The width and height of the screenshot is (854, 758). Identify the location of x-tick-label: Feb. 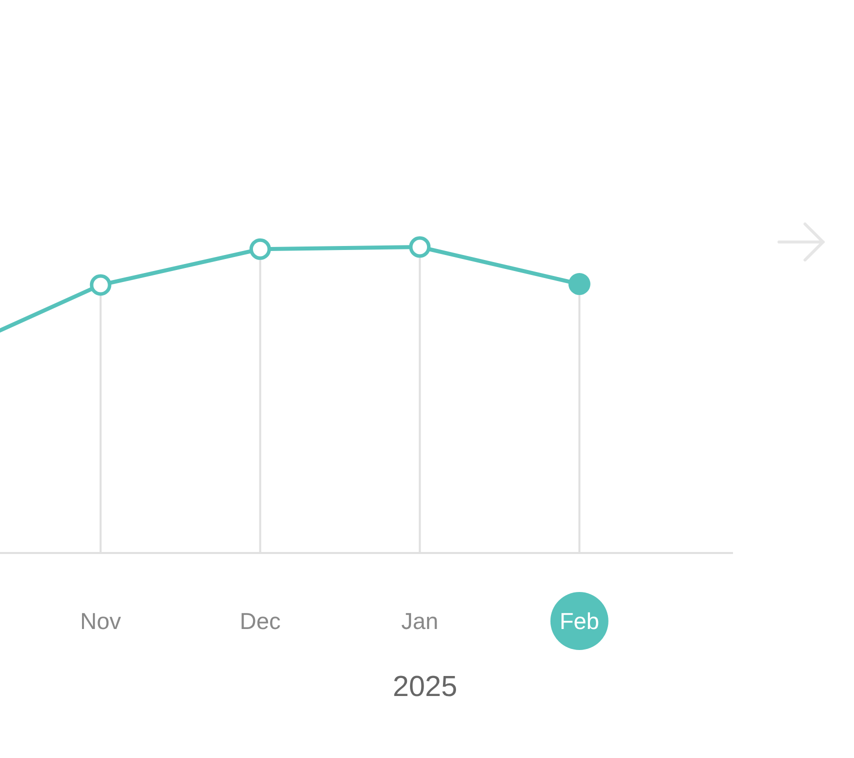
(580, 621).